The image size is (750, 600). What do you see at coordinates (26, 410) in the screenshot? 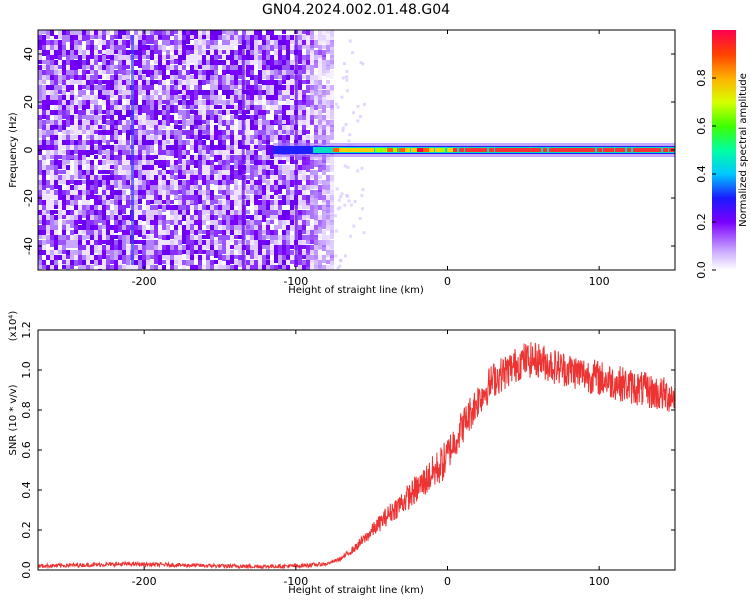
I see `y-tick-label: 0.8` at bounding box center [26, 410].